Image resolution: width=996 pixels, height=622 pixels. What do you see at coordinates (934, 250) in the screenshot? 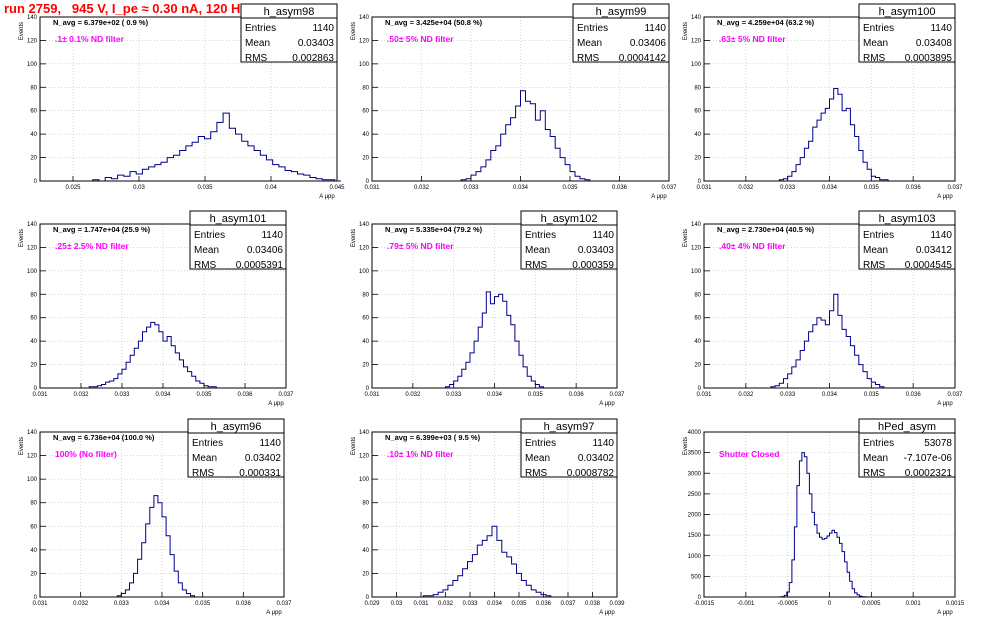
I see `stats-value-mean: 0.03412` at bounding box center [934, 250].